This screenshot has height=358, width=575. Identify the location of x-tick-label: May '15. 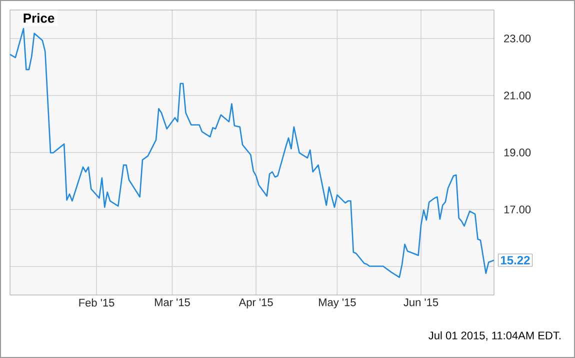
(337, 303).